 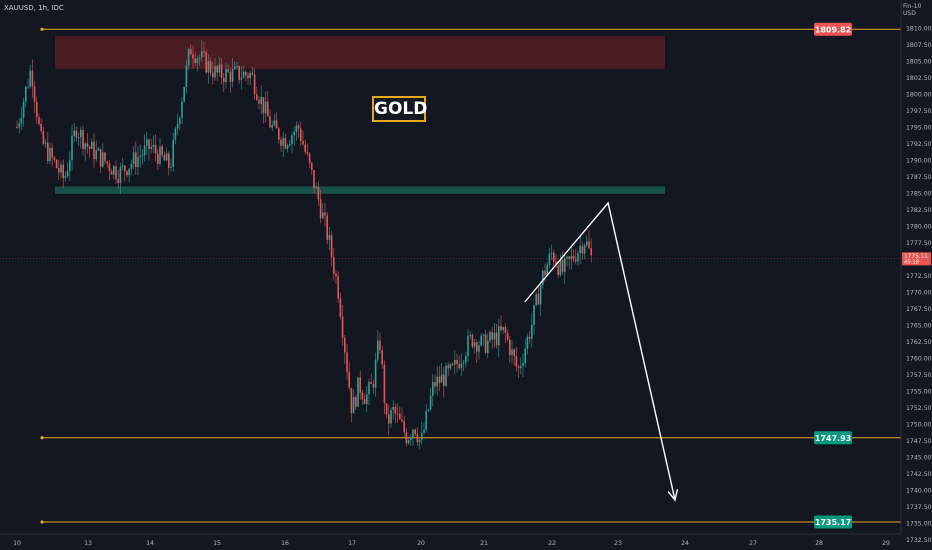 What do you see at coordinates (919, 540) in the screenshot?
I see `y-tick-label-0: 1732.50` at bounding box center [919, 540].